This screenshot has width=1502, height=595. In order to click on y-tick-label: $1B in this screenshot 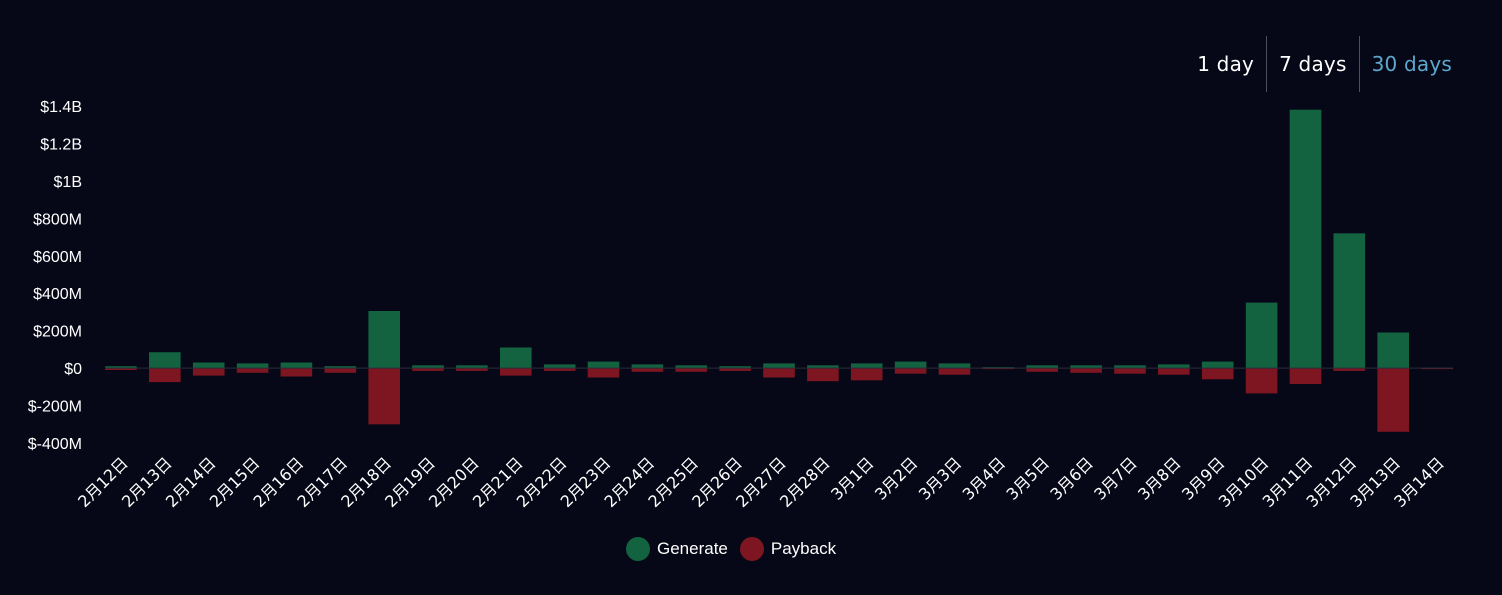, I will do `click(68, 182)`.